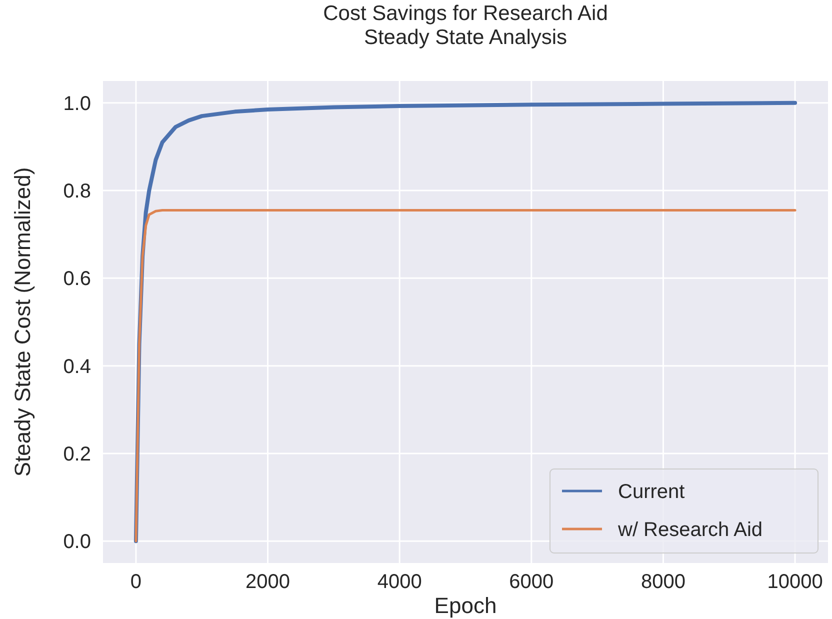 This screenshot has height=619, width=832. Describe the element at coordinates (22, 322) in the screenshot. I see `y-axis-title: Steady State Cost (Normalized)` at that location.